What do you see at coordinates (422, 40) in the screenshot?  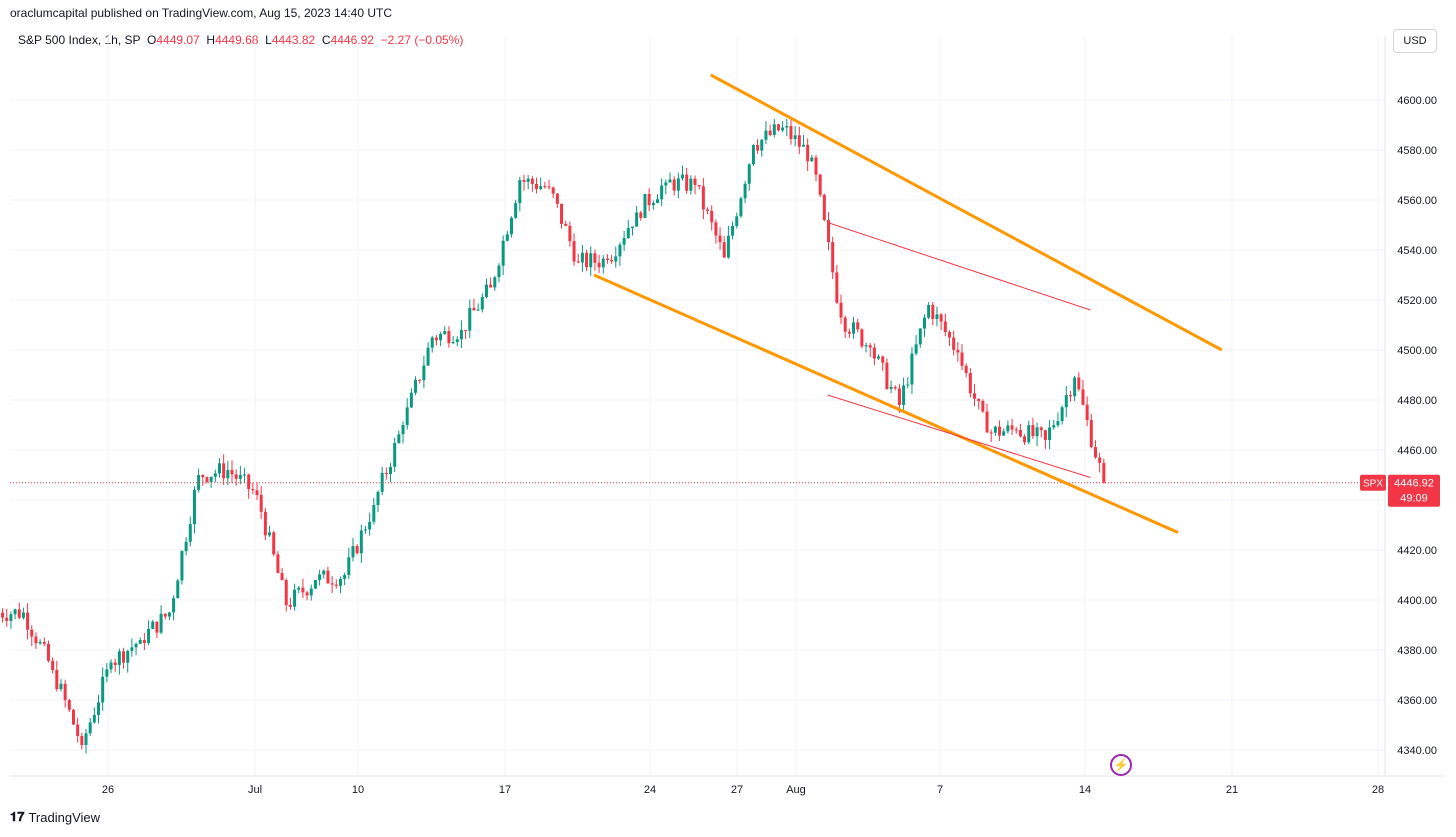 I see `change-value: −2.27 (−0.05%)` at bounding box center [422, 40].